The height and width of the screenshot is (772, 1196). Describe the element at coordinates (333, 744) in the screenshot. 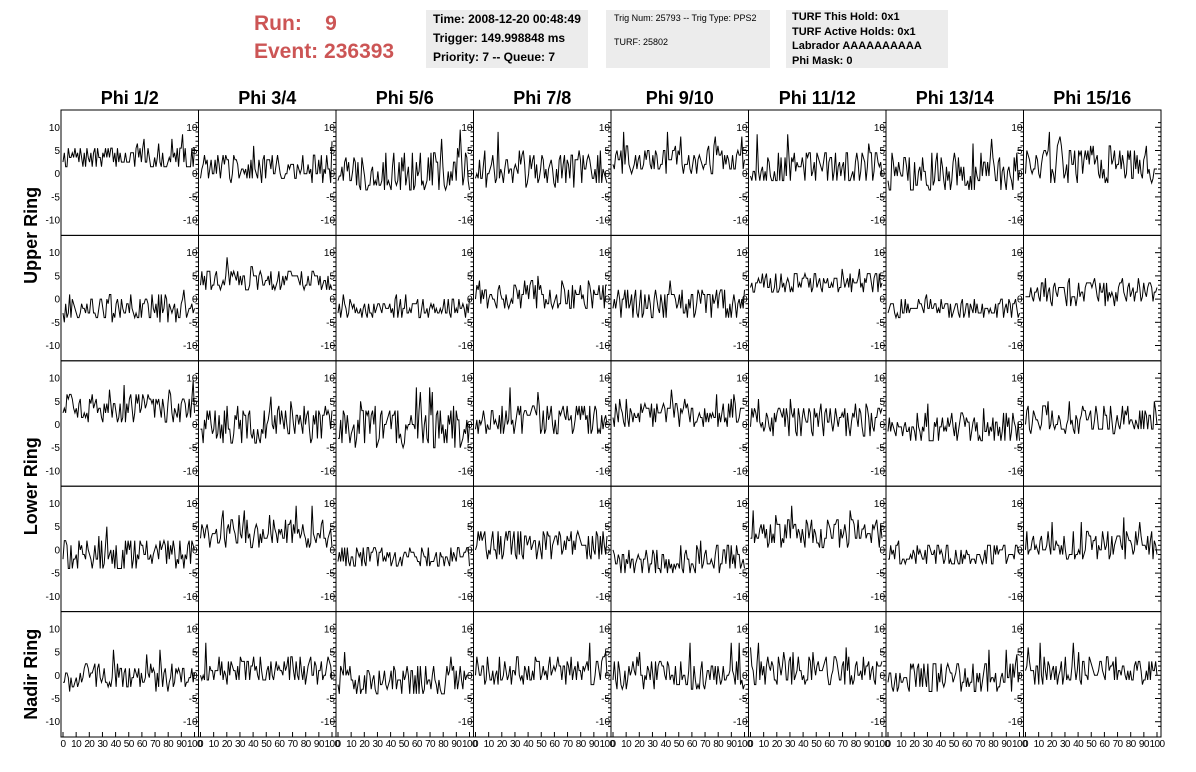

I see `x-tick-label: 100` at that location.